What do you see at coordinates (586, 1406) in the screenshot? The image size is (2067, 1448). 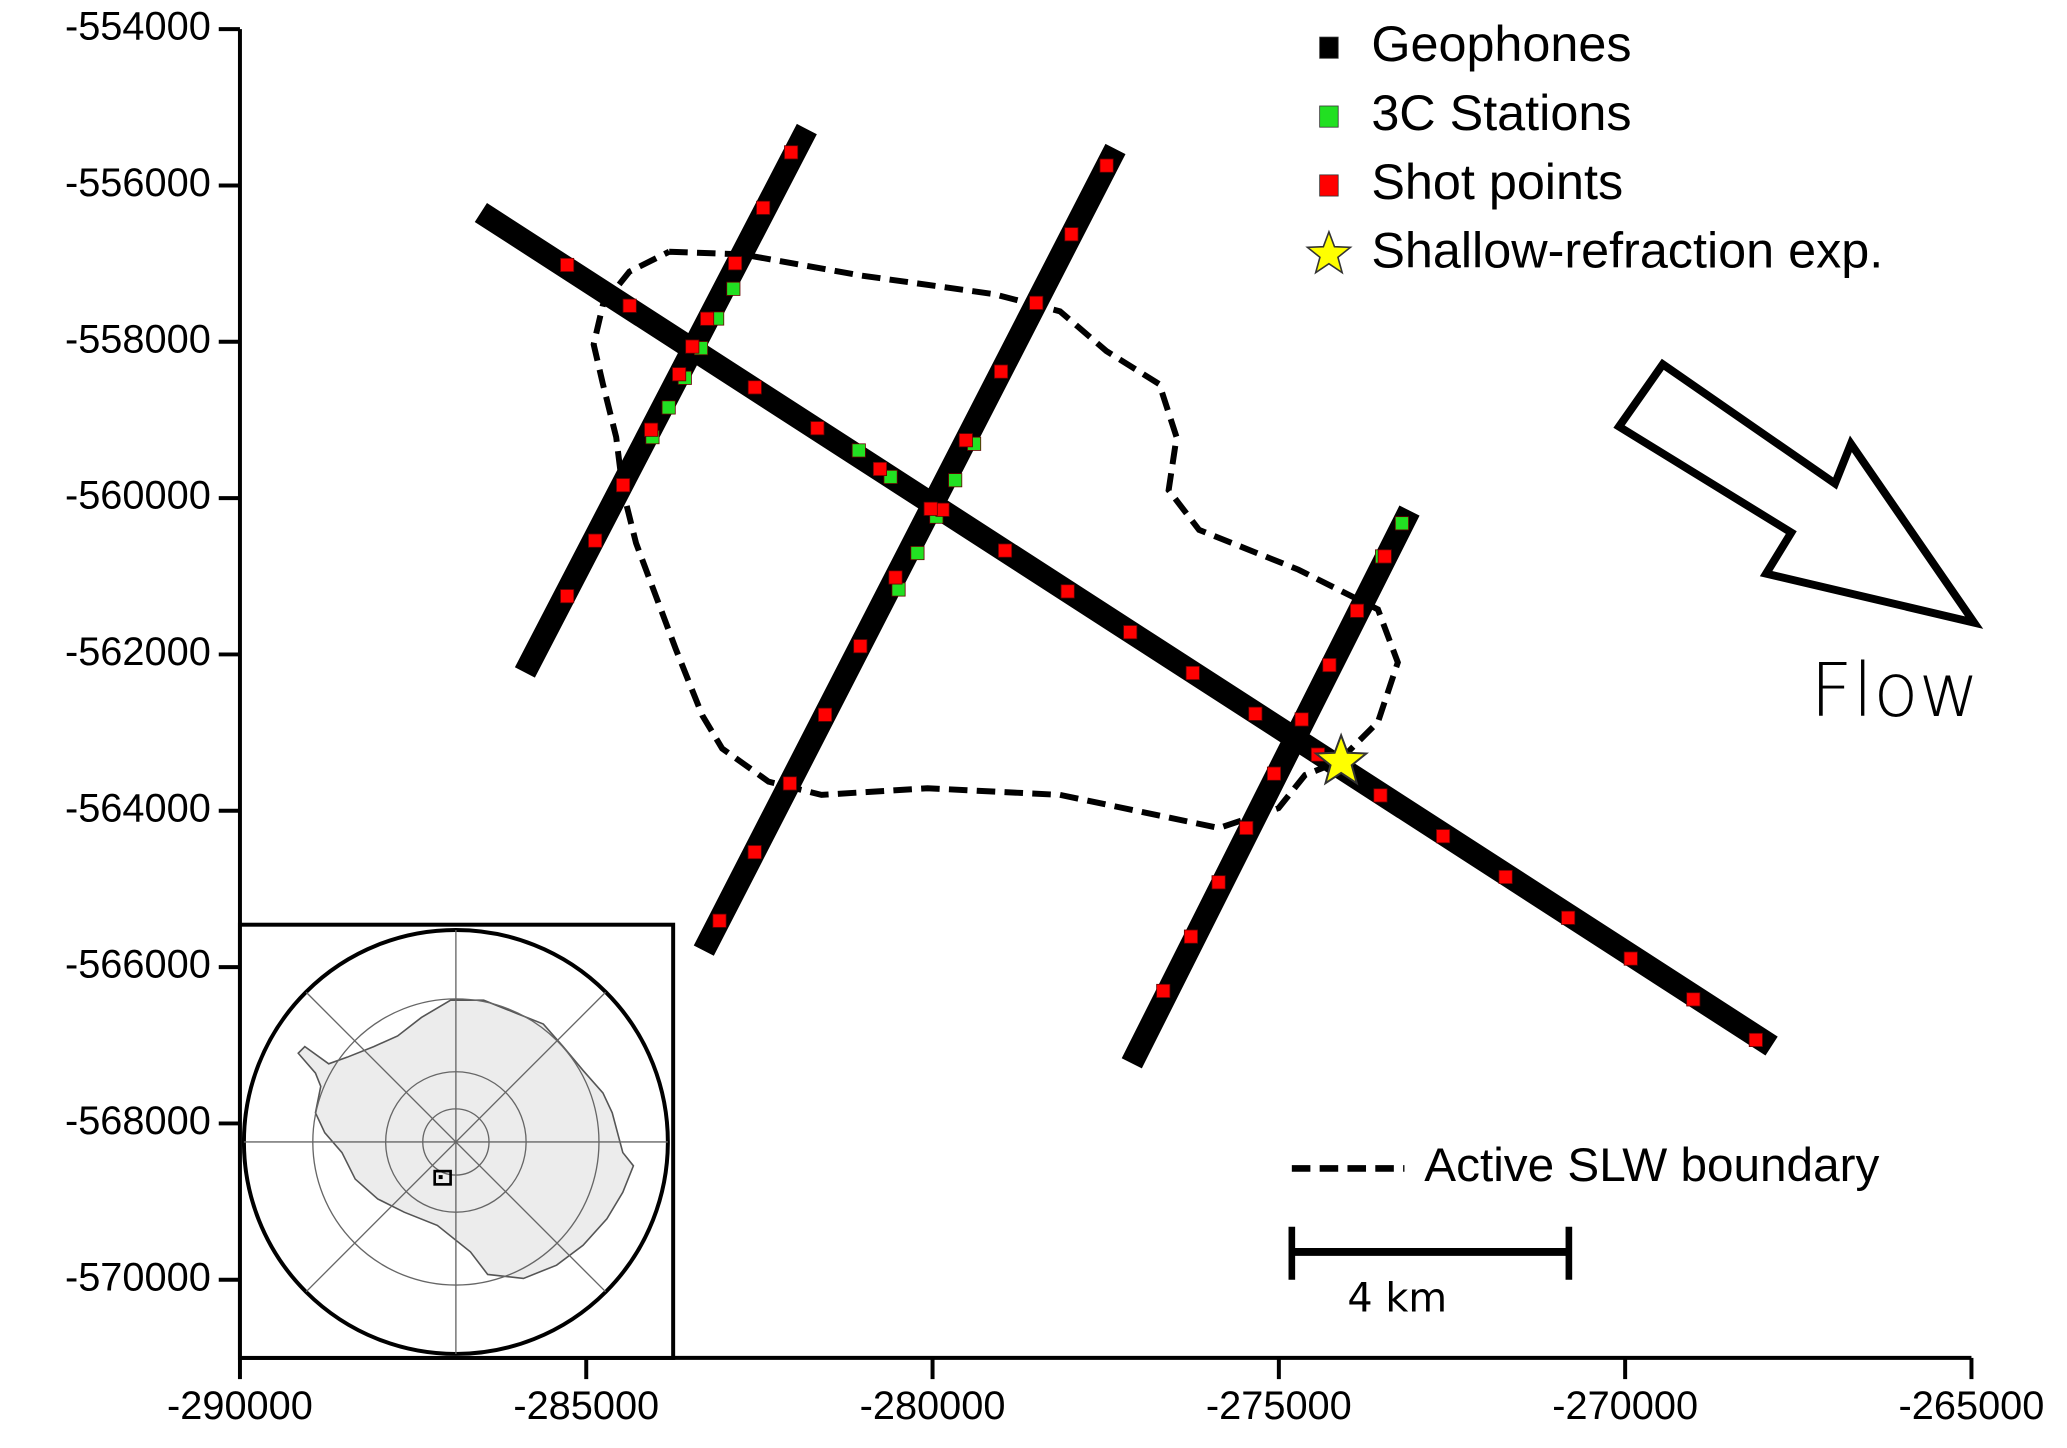 I see `x-tick-label: -285000` at bounding box center [586, 1406].